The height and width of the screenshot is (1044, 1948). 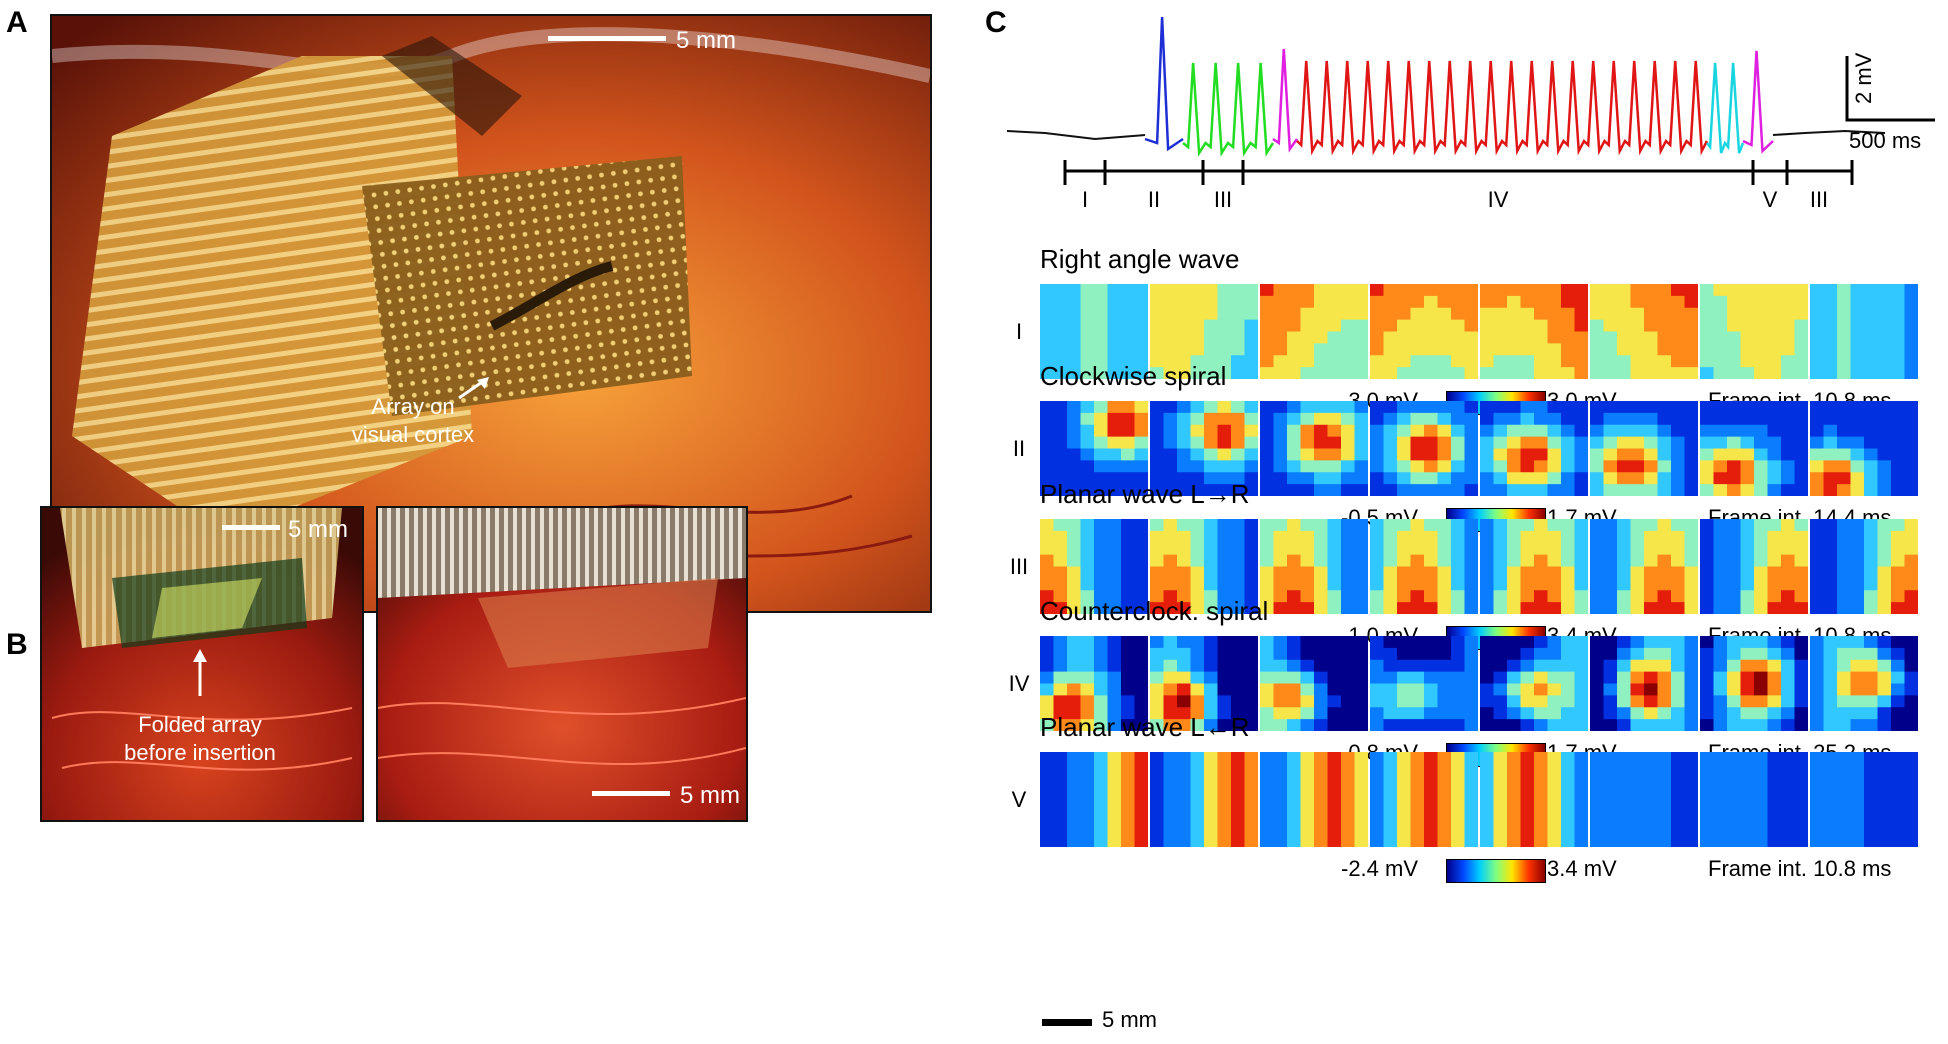 I want to click on arrow-icon-a, so click(x=473, y=388).